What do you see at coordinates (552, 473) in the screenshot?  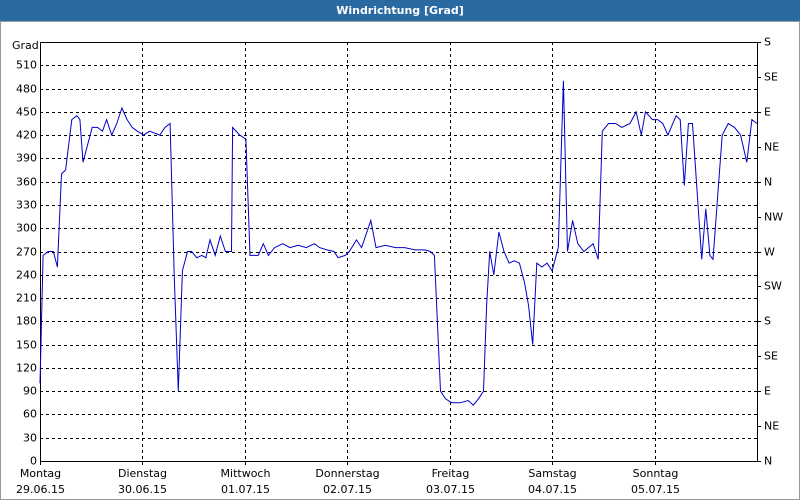 I see `x-tick-label: Samstag` at bounding box center [552, 473].